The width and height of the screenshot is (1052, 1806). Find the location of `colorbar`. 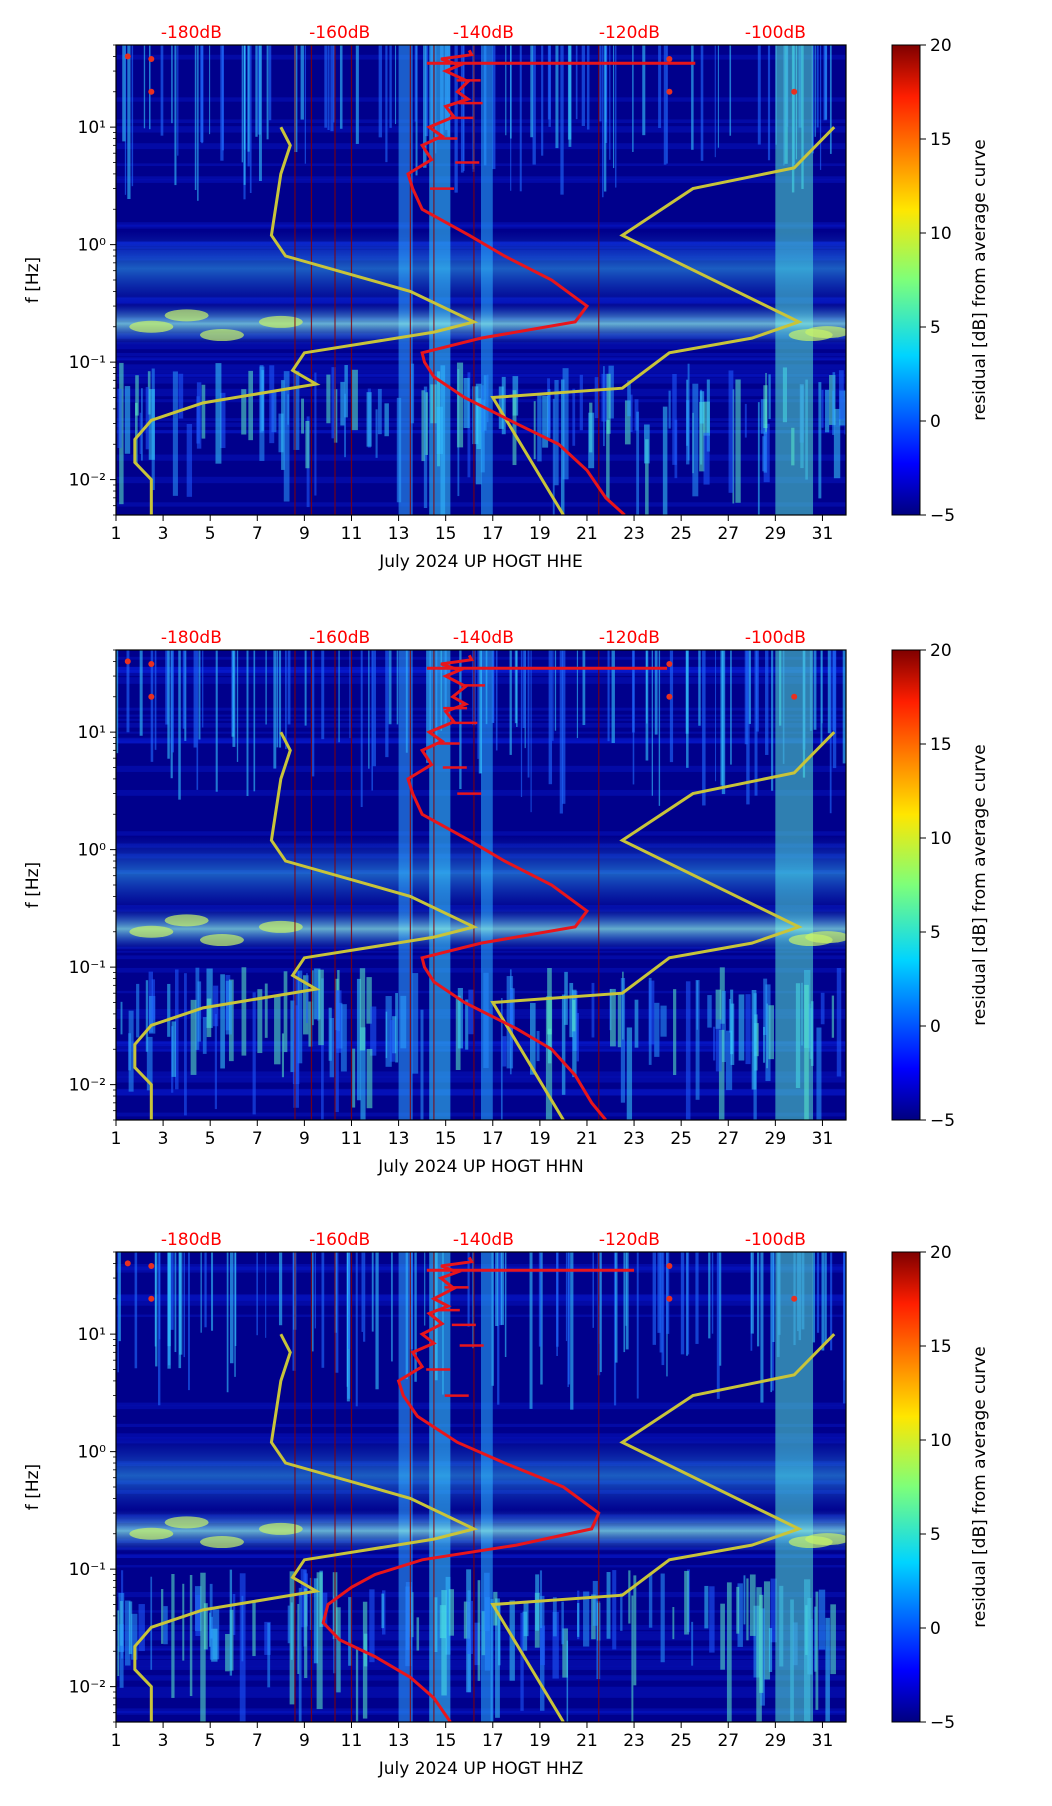

colorbar is located at coordinates (906, 885).